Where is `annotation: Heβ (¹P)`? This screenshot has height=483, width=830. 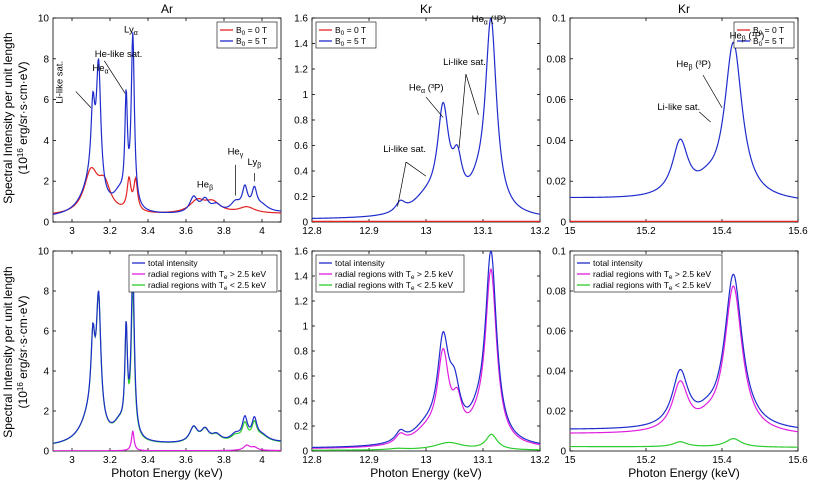
annotation: Heβ (¹P) is located at coordinates (747, 36).